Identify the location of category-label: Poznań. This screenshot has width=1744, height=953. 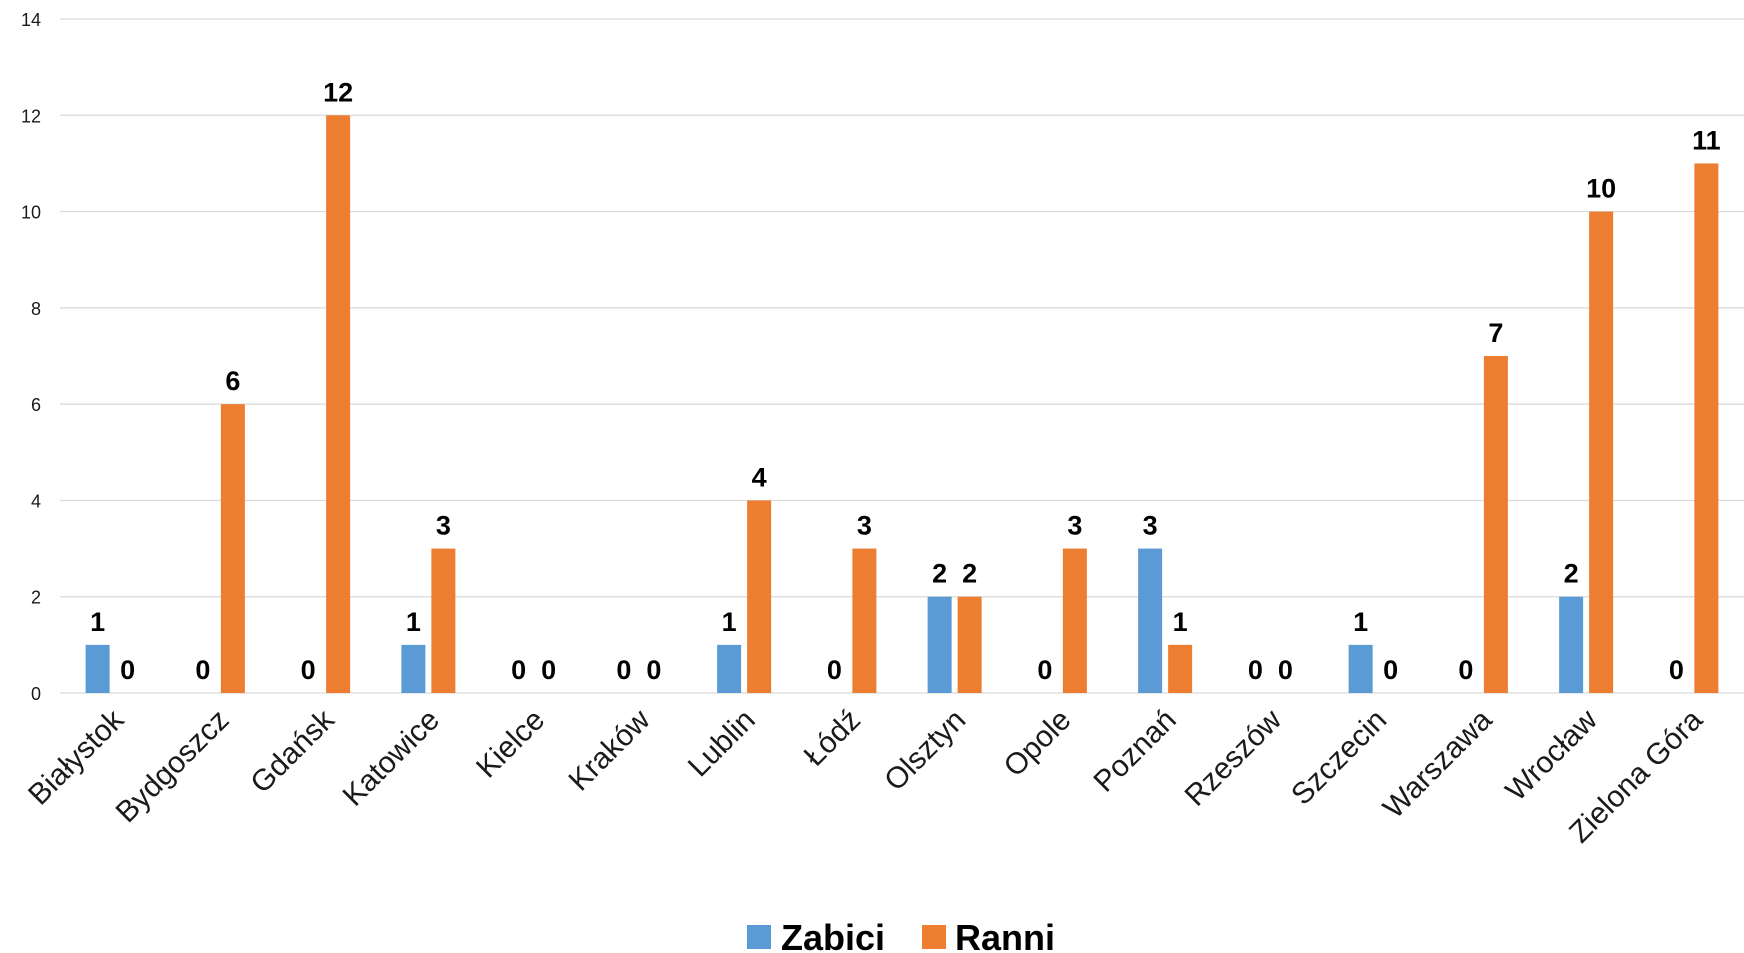
(1134, 750).